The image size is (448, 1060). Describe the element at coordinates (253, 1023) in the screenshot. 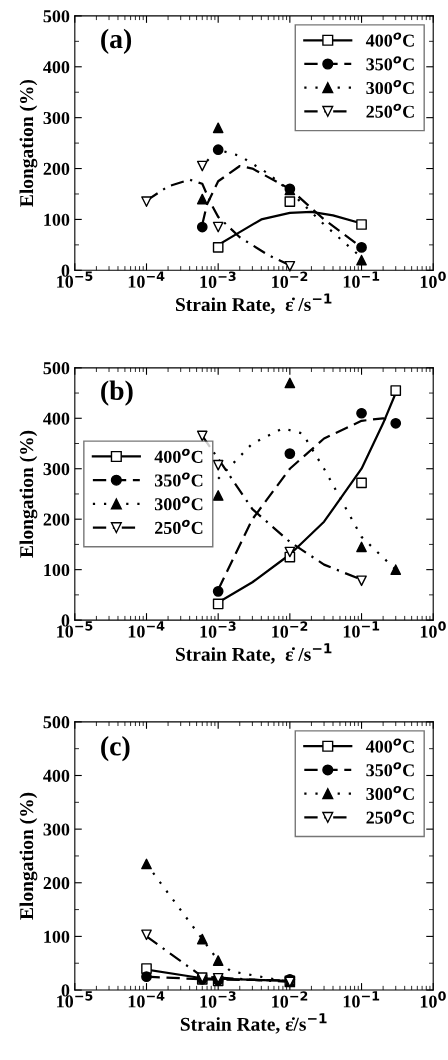

I see `x-axis-title: Strain Rate, ε̇/s$^{−1}$` at that location.